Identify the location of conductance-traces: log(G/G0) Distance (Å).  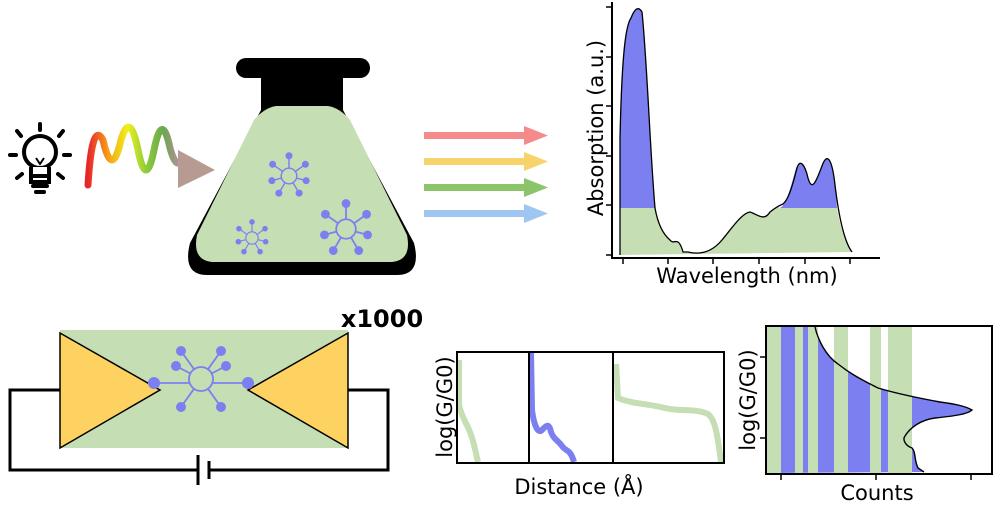
(579, 425).